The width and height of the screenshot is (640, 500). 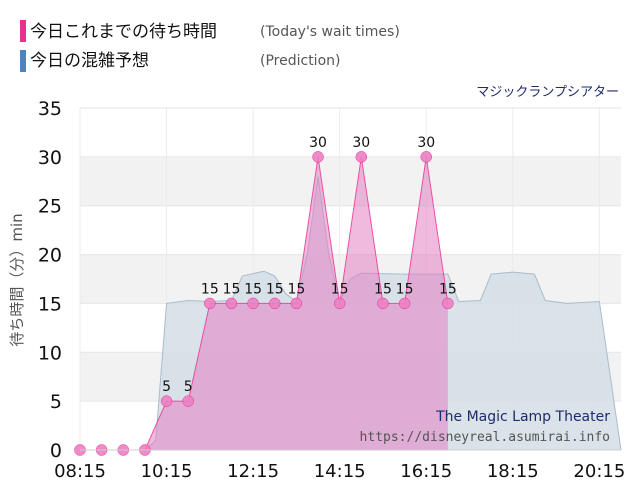 I want to click on x-axis: 08:15 10:15 12:15 14:15 16:15 18:15 20:15, so click(x=339, y=465).